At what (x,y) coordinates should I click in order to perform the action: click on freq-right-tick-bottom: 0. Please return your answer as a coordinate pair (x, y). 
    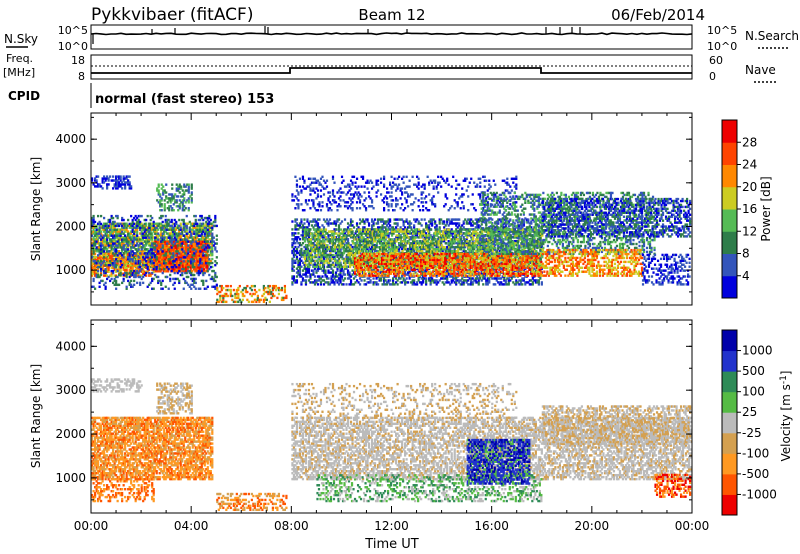
    Looking at the image, I should click on (712, 76).